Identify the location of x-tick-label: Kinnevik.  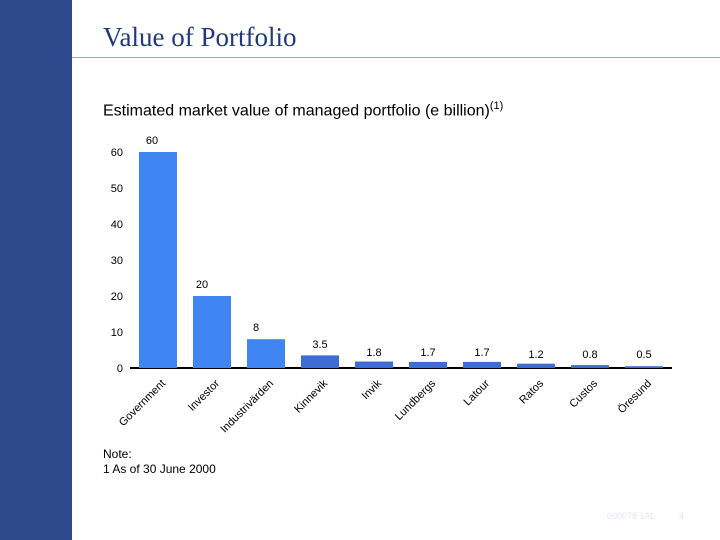
(311, 396).